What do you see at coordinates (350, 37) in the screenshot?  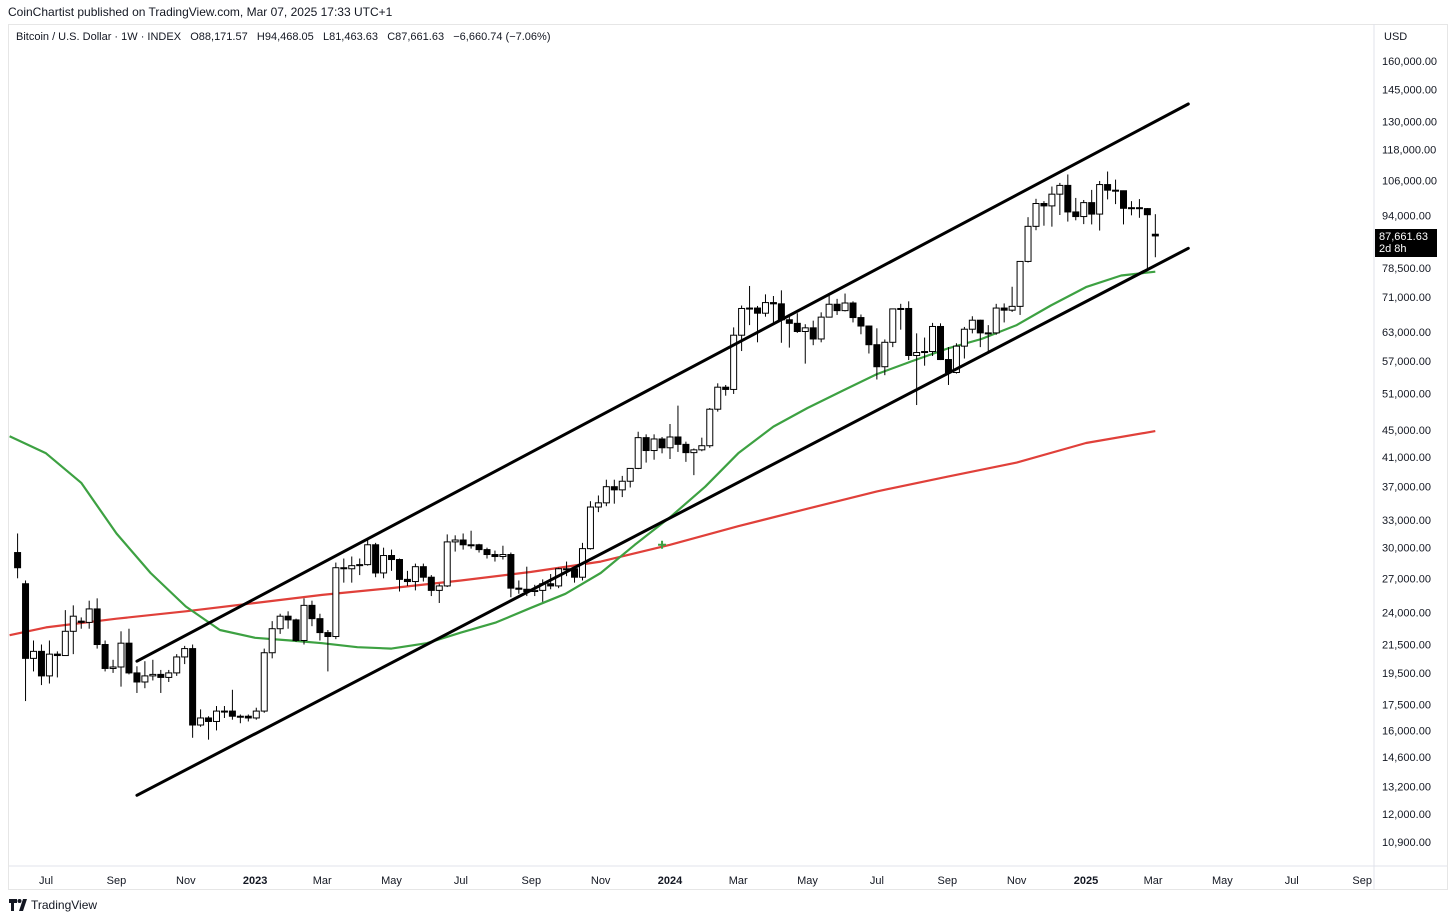 I see `legend-low: L81,463.63` at bounding box center [350, 37].